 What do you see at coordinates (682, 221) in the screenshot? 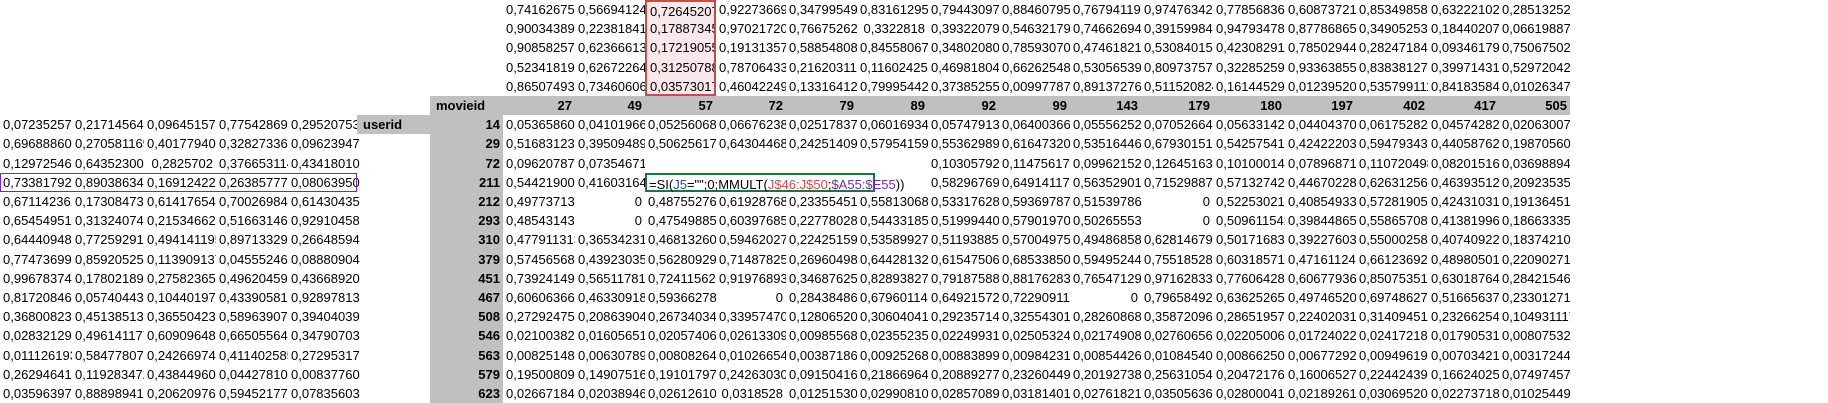
I see `cell: 0,475498853` at bounding box center [682, 221].